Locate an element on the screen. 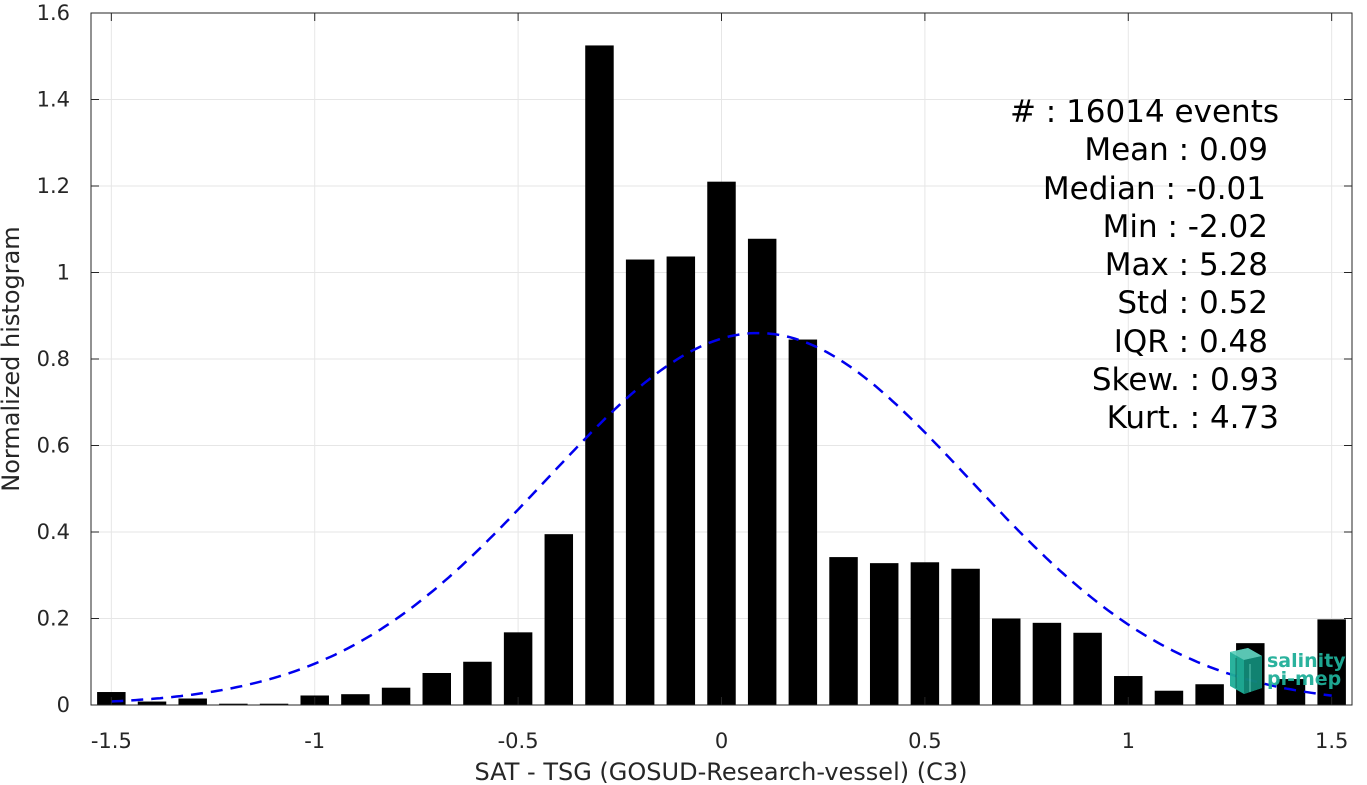 The image size is (1367, 785). stat-max: Max : 5.28 is located at coordinates (1186, 265).